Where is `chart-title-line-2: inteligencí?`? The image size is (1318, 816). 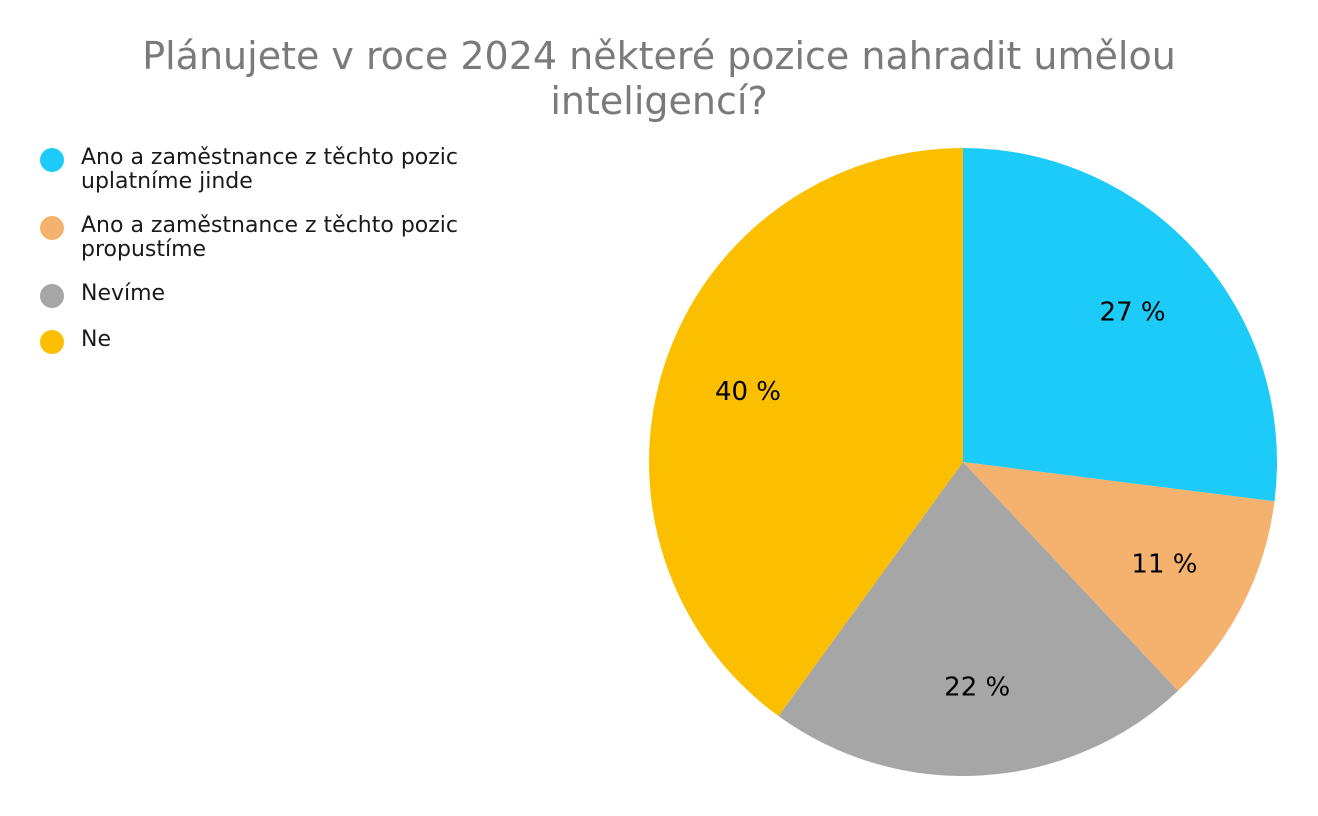
chart-title-line-2: inteligencí? is located at coordinates (659, 101).